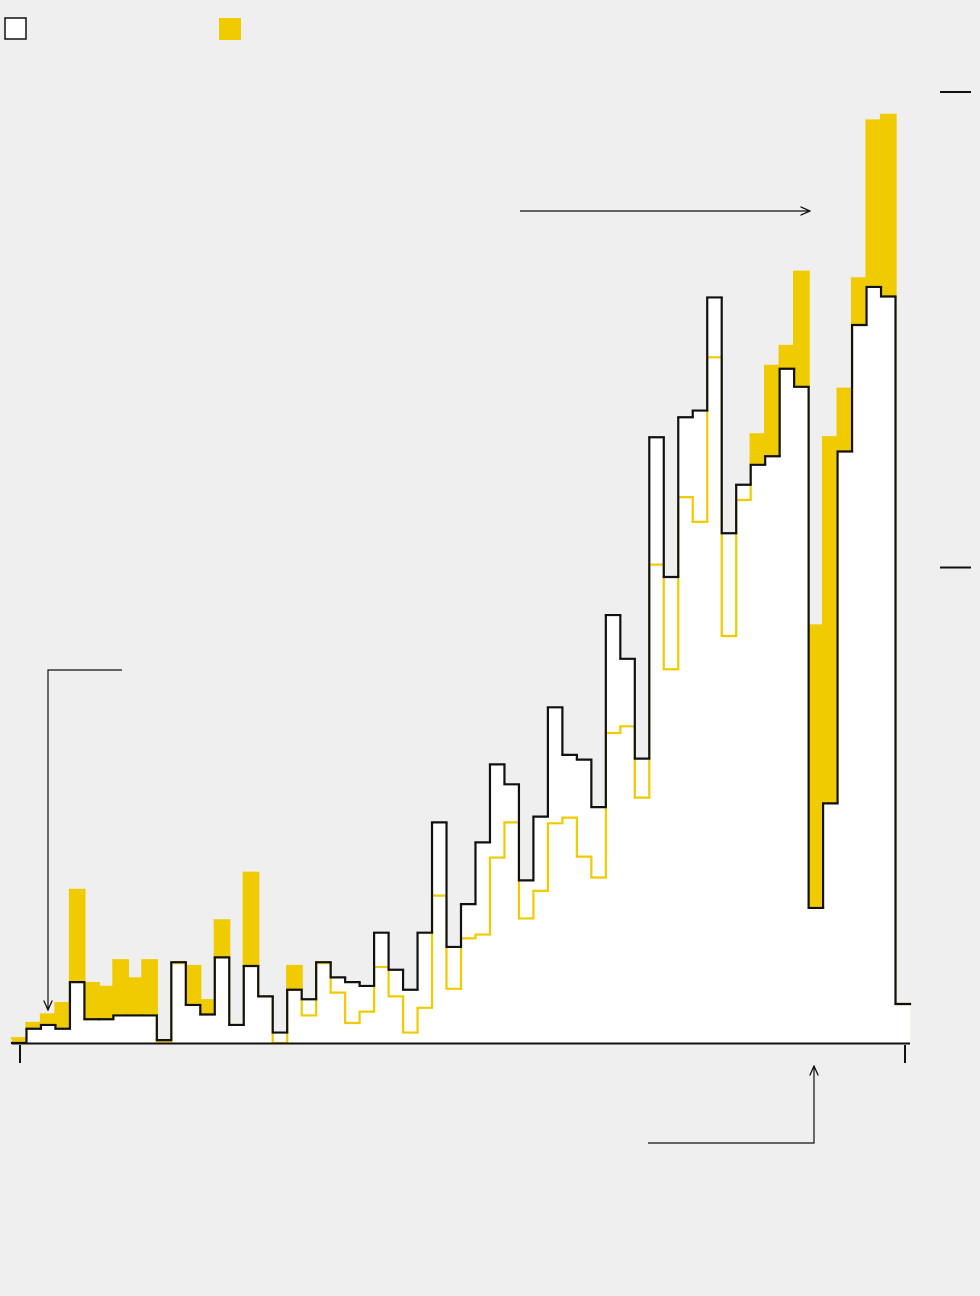 The height and width of the screenshot is (1296, 980). What do you see at coordinates (19, 1040) in the screenshot?
I see `bar-fill` at bounding box center [19, 1040].